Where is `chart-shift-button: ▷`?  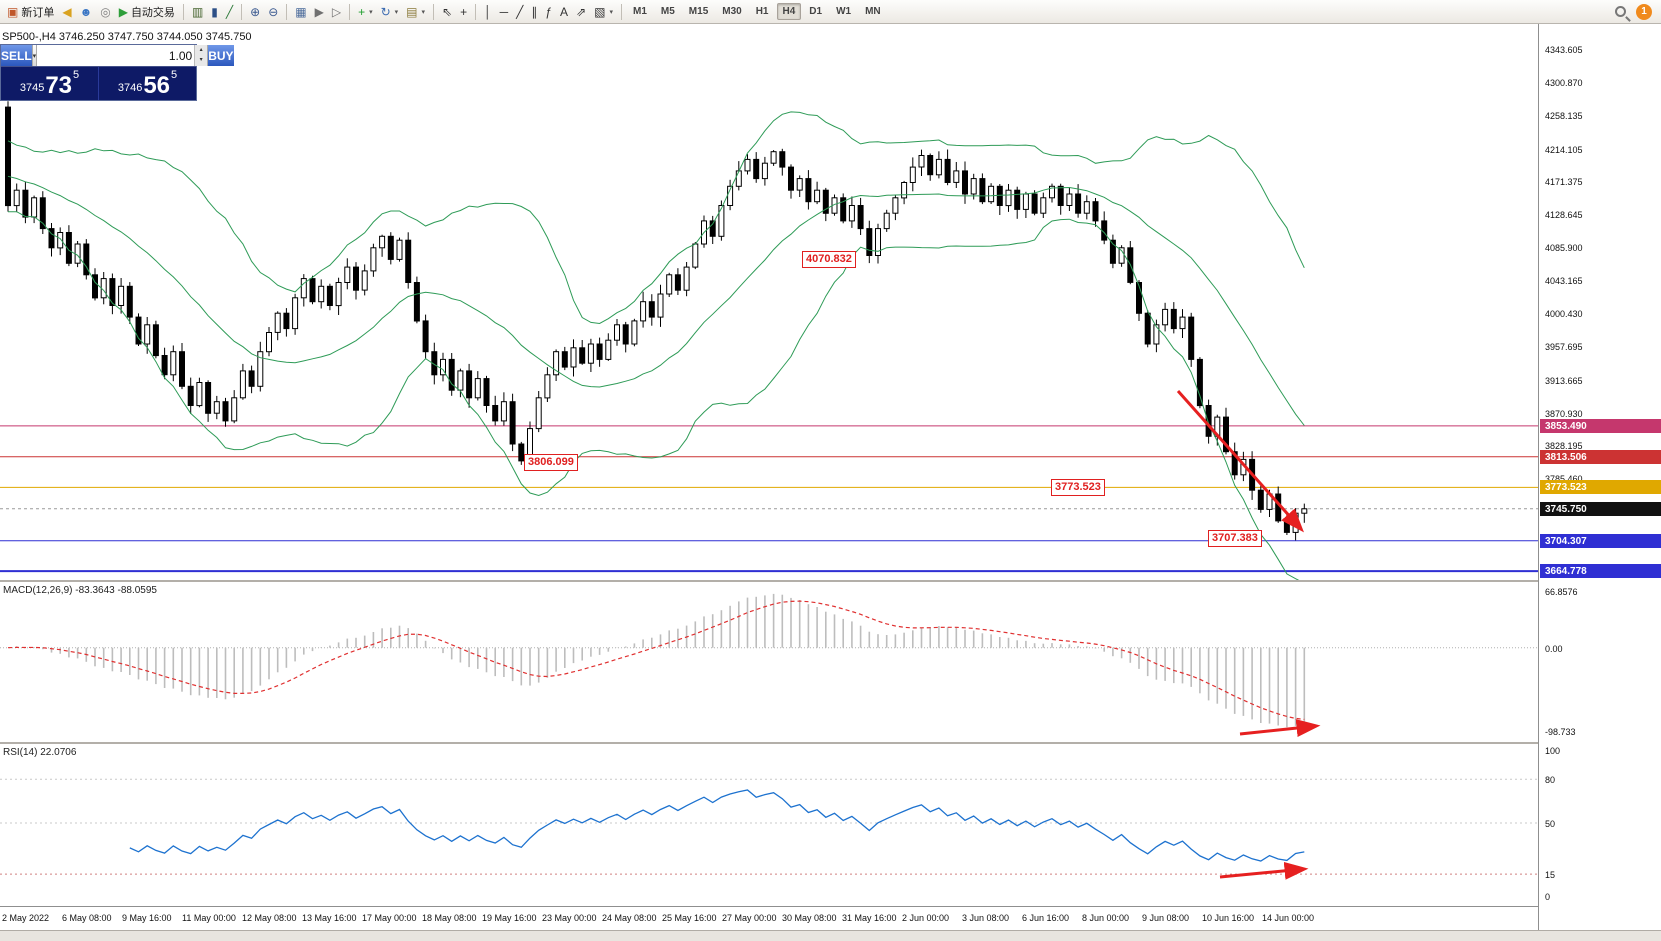
chart-shift-button: ▷ is located at coordinates (336, 12).